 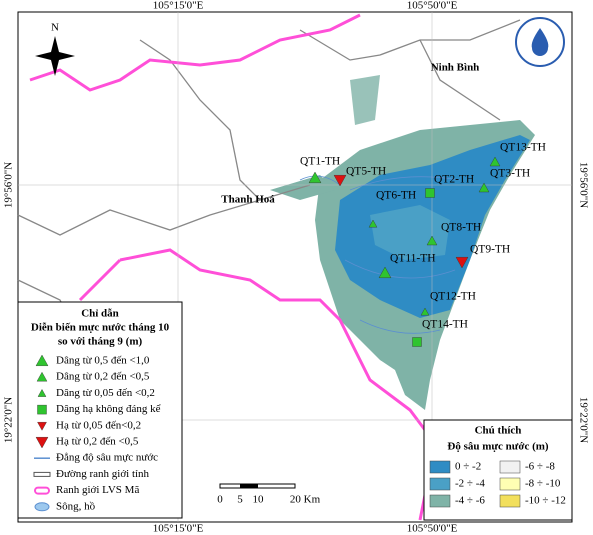 I want to click on legend-item: Dâng hạ không đáng kể, so click(x=108, y=409).